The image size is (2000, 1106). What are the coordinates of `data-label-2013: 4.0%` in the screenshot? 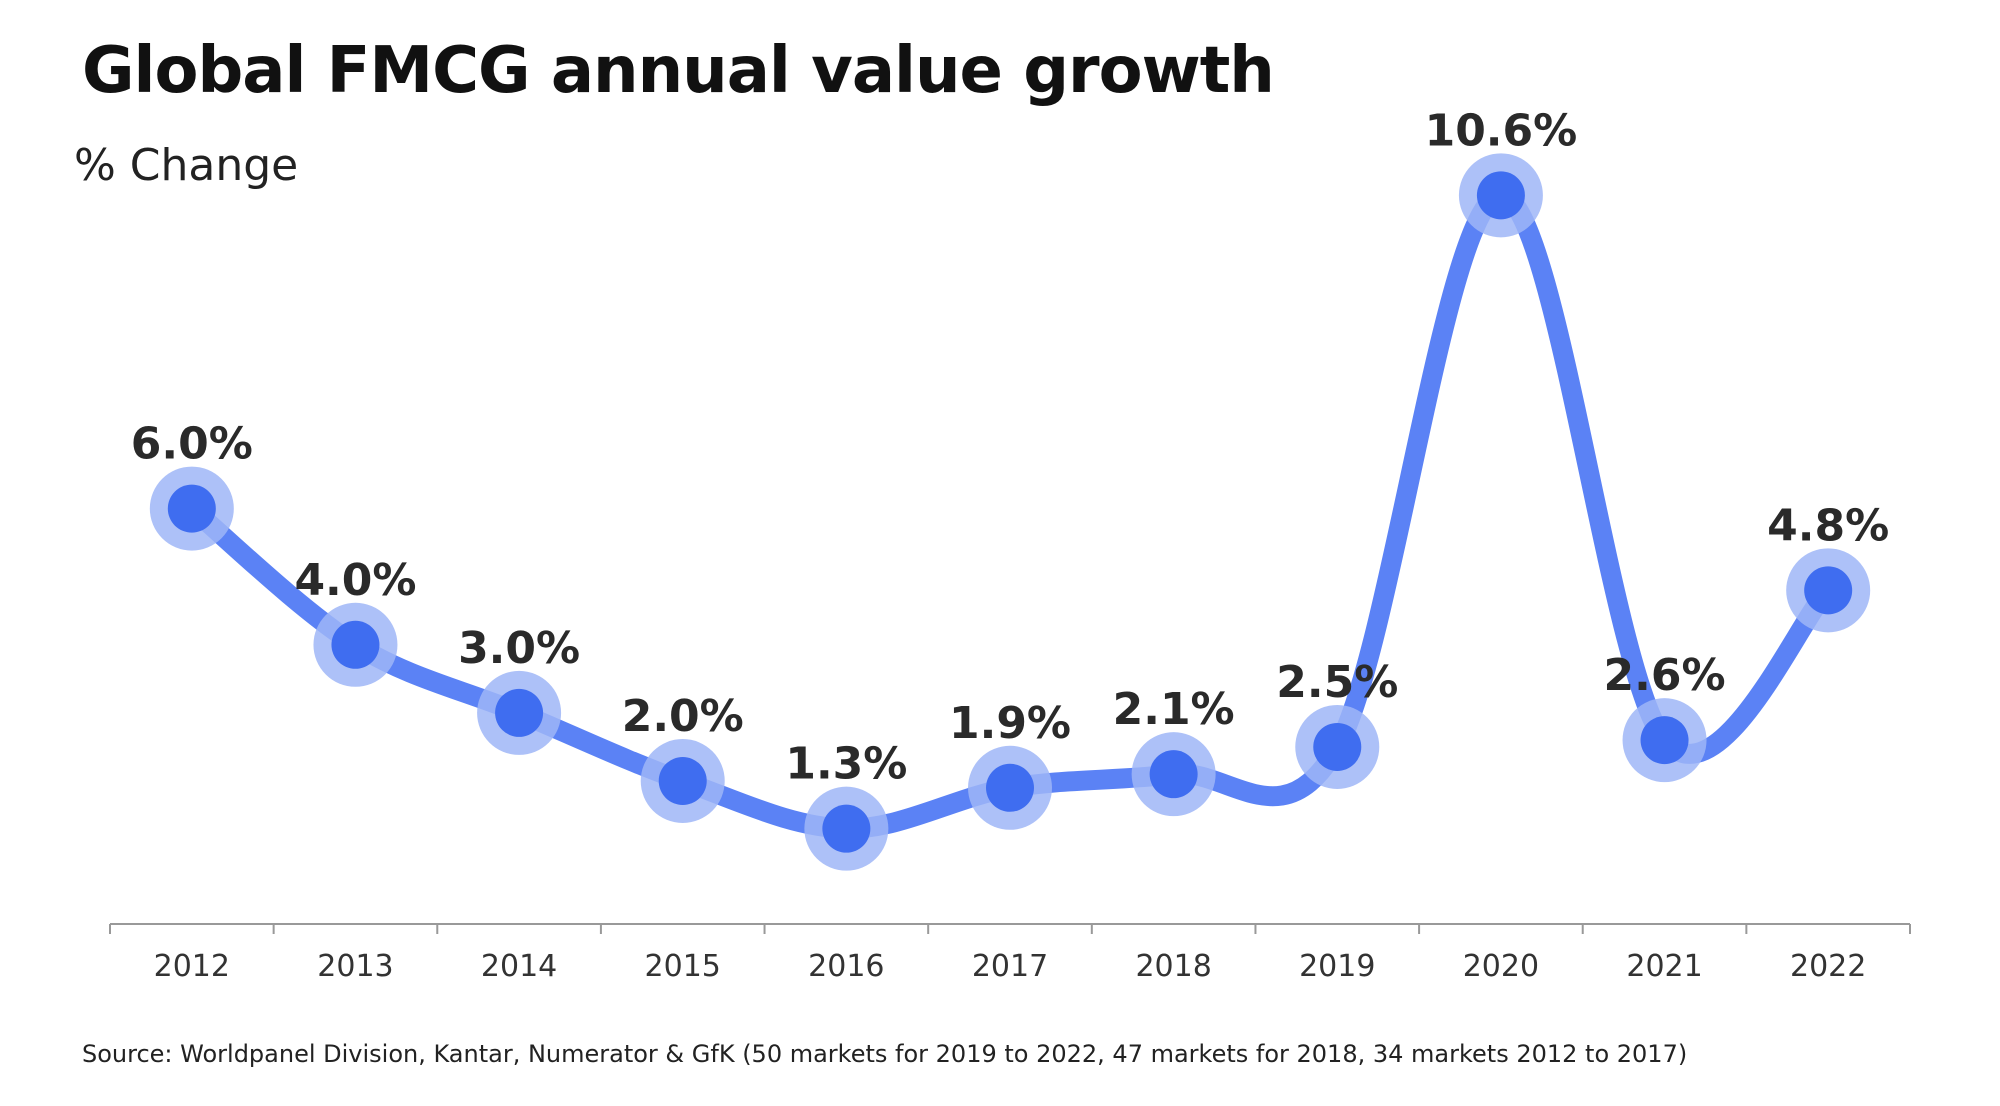 It's located at (355, 580).